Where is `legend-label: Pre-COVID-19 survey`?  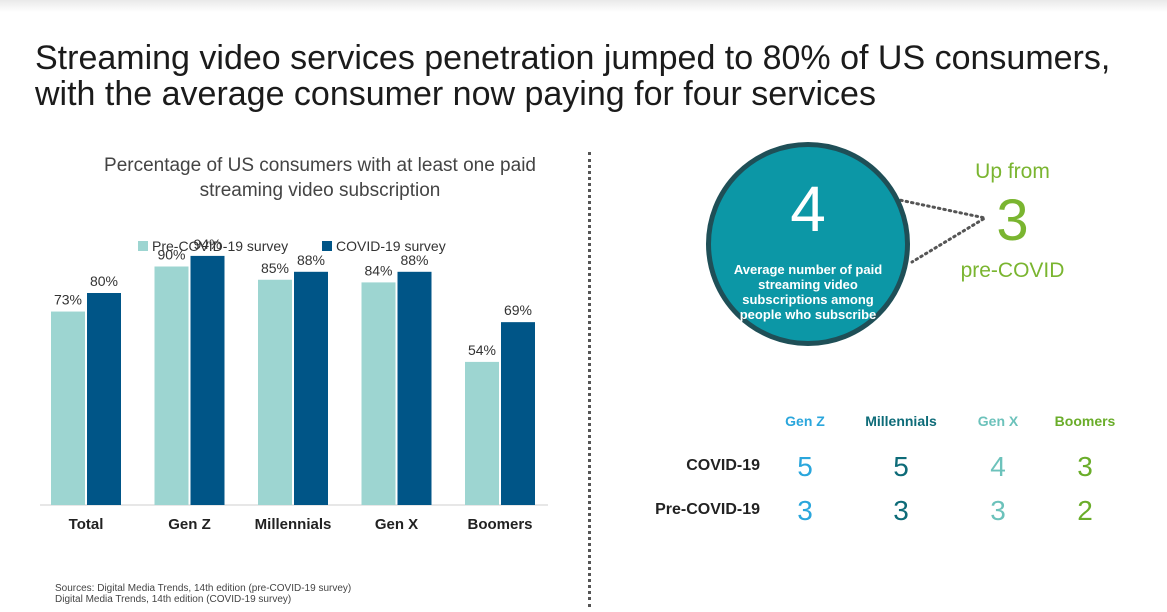
legend-label: Pre-COVID-19 survey is located at coordinates (220, 246).